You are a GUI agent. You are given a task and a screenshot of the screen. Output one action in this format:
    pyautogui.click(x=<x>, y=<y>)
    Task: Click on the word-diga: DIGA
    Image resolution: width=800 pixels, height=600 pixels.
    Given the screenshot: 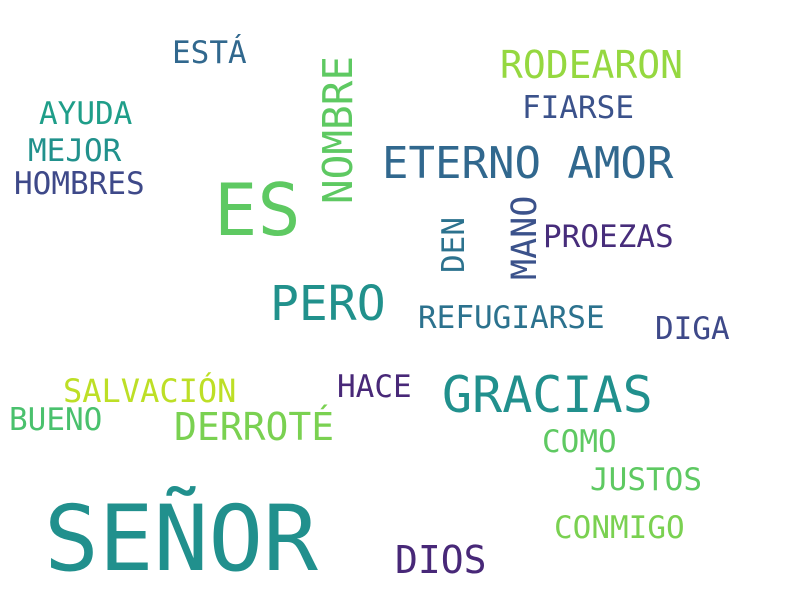 What is the action you would take?
    pyautogui.click(x=692, y=329)
    